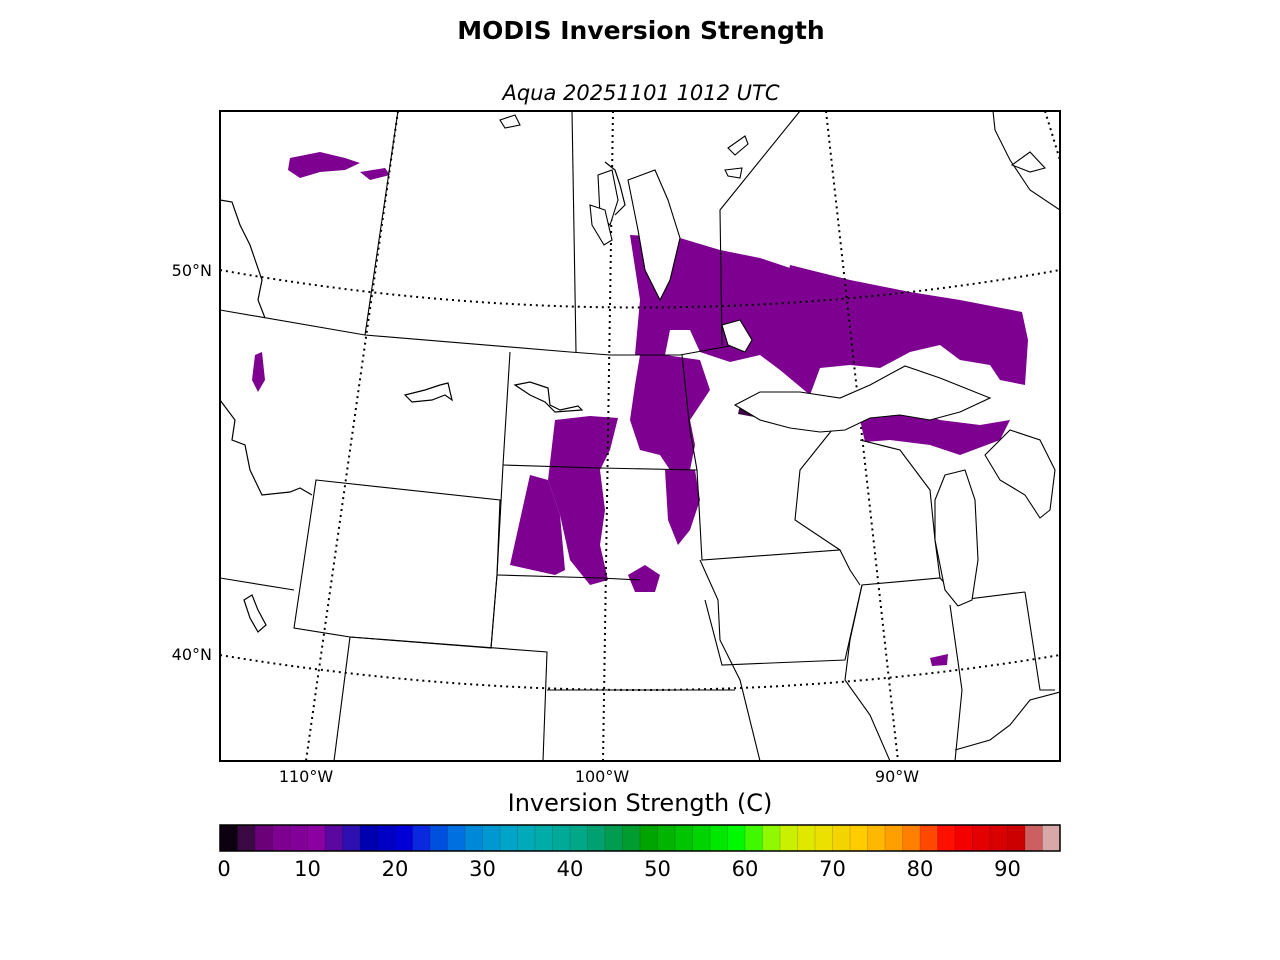 The width and height of the screenshot is (1280, 960). Describe the element at coordinates (448, 698) in the screenshot. I see `colorado-box` at that location.